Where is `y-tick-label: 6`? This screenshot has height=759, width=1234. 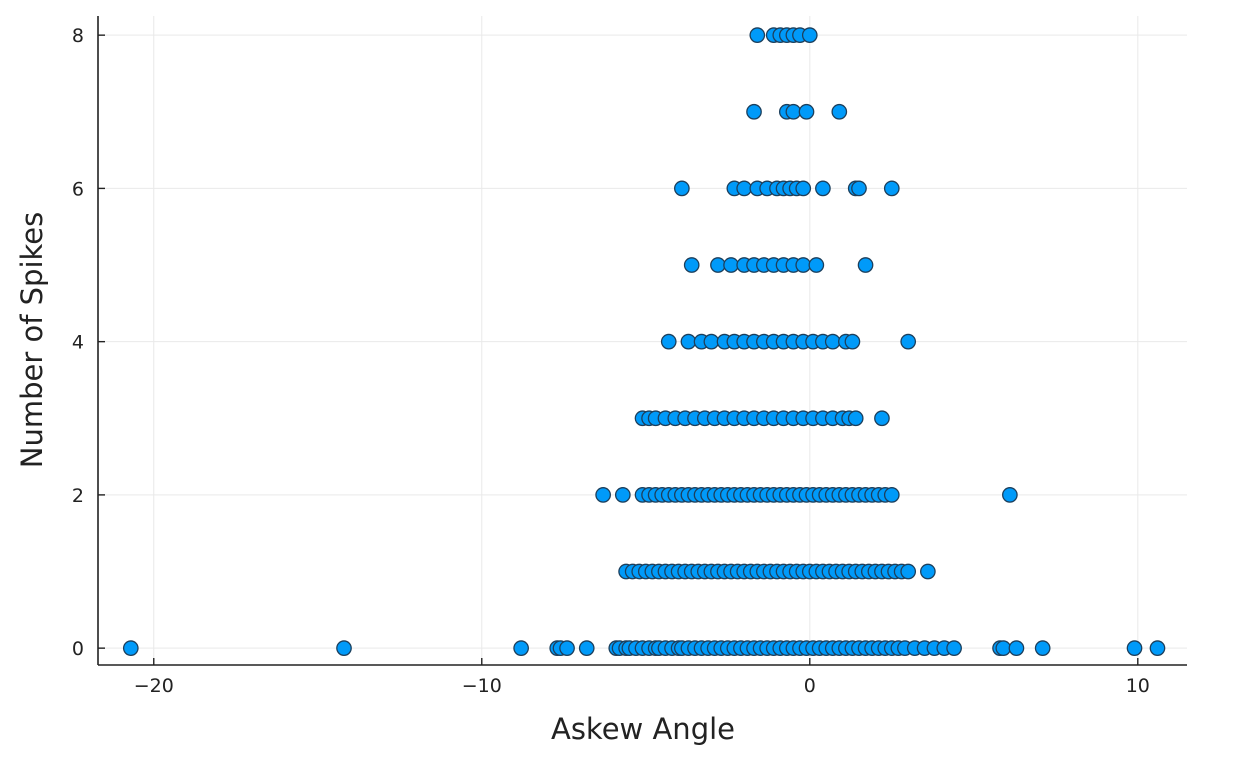 y-tick-label: 6 is located at coordinates (78, 189).